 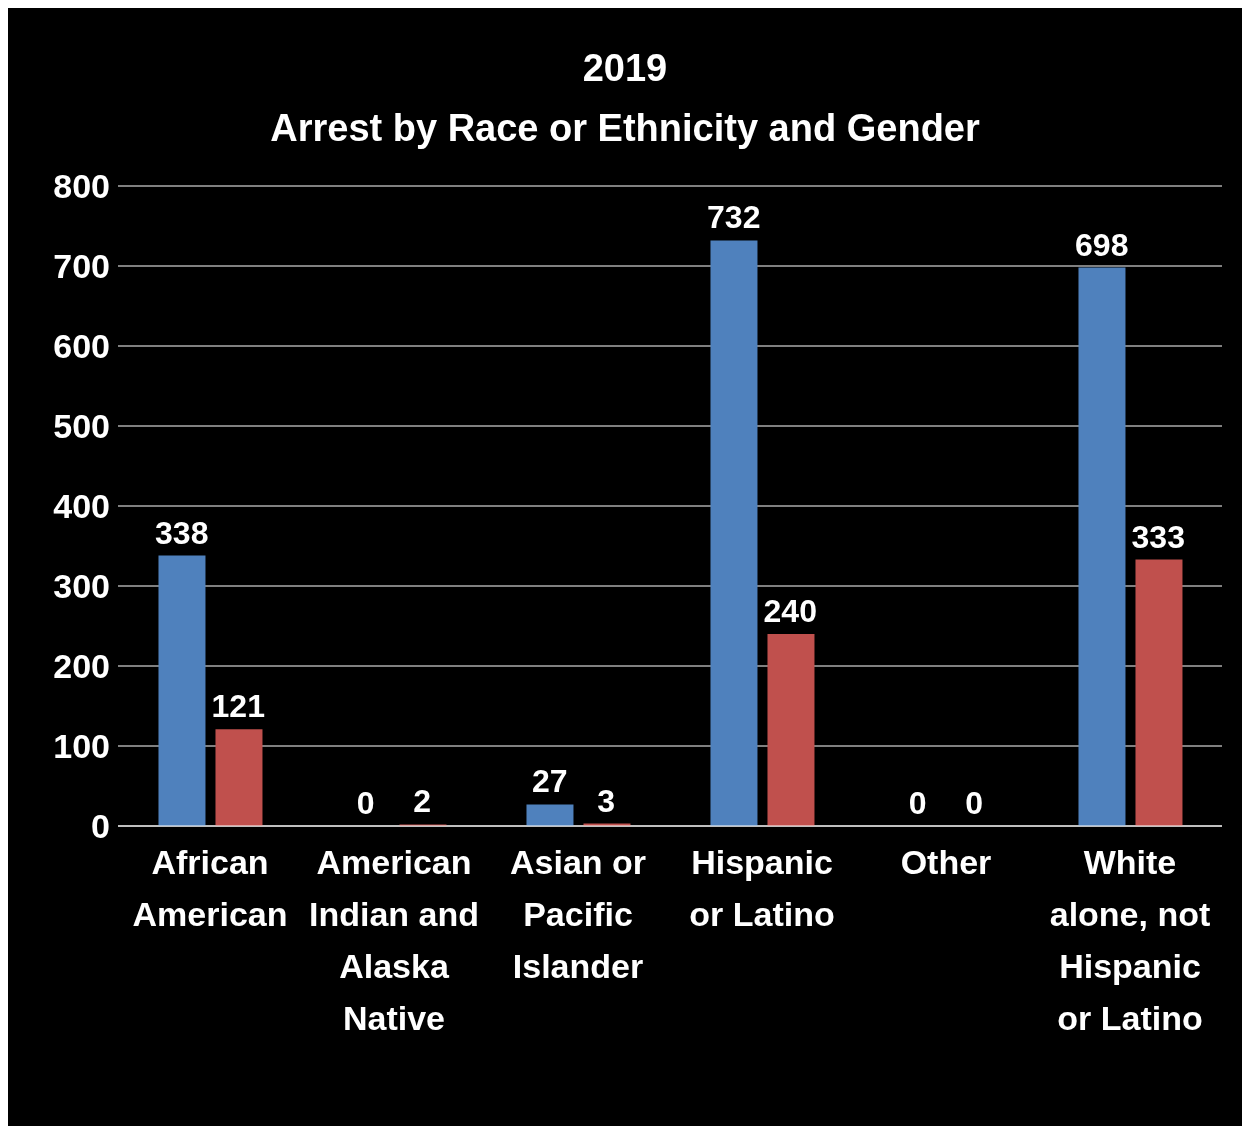 I want to click on y-tick-label: 800, so click(x=81, y=186).